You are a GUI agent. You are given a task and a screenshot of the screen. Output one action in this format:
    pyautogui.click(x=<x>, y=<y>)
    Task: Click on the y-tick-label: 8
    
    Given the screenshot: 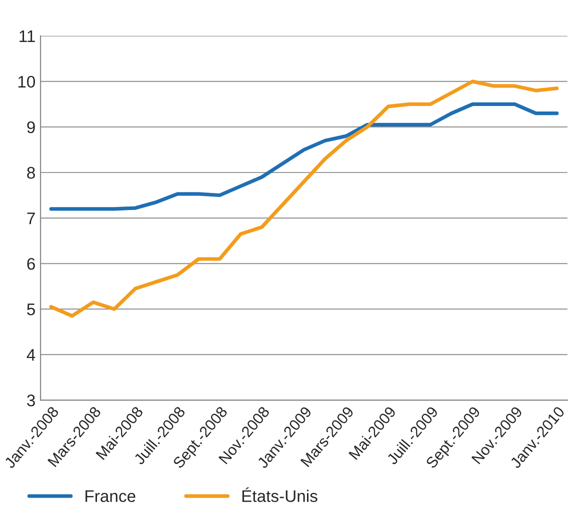 What is the action you would take?
    pyautogui.click(x=31, y=172)
    